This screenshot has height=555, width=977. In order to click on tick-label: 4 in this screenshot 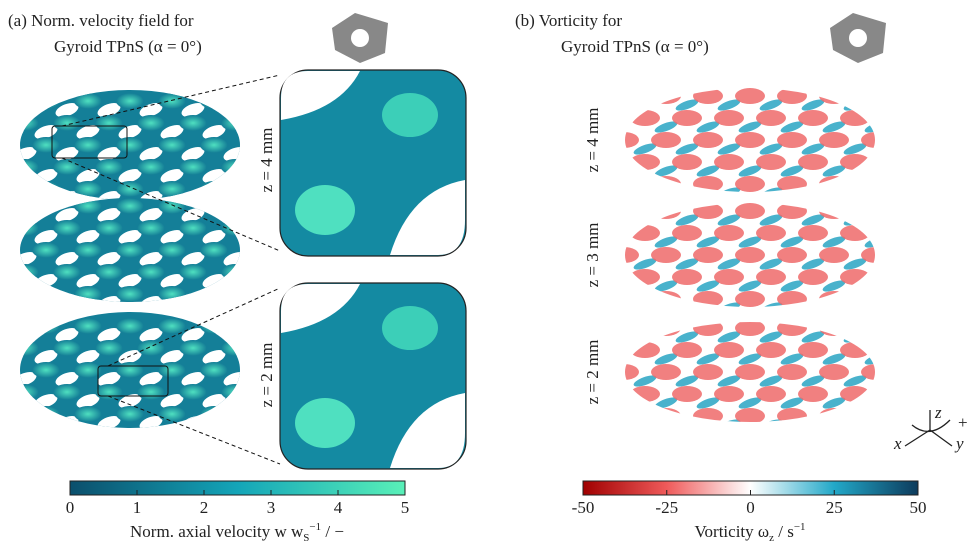, I will do `click(338, 507)`.